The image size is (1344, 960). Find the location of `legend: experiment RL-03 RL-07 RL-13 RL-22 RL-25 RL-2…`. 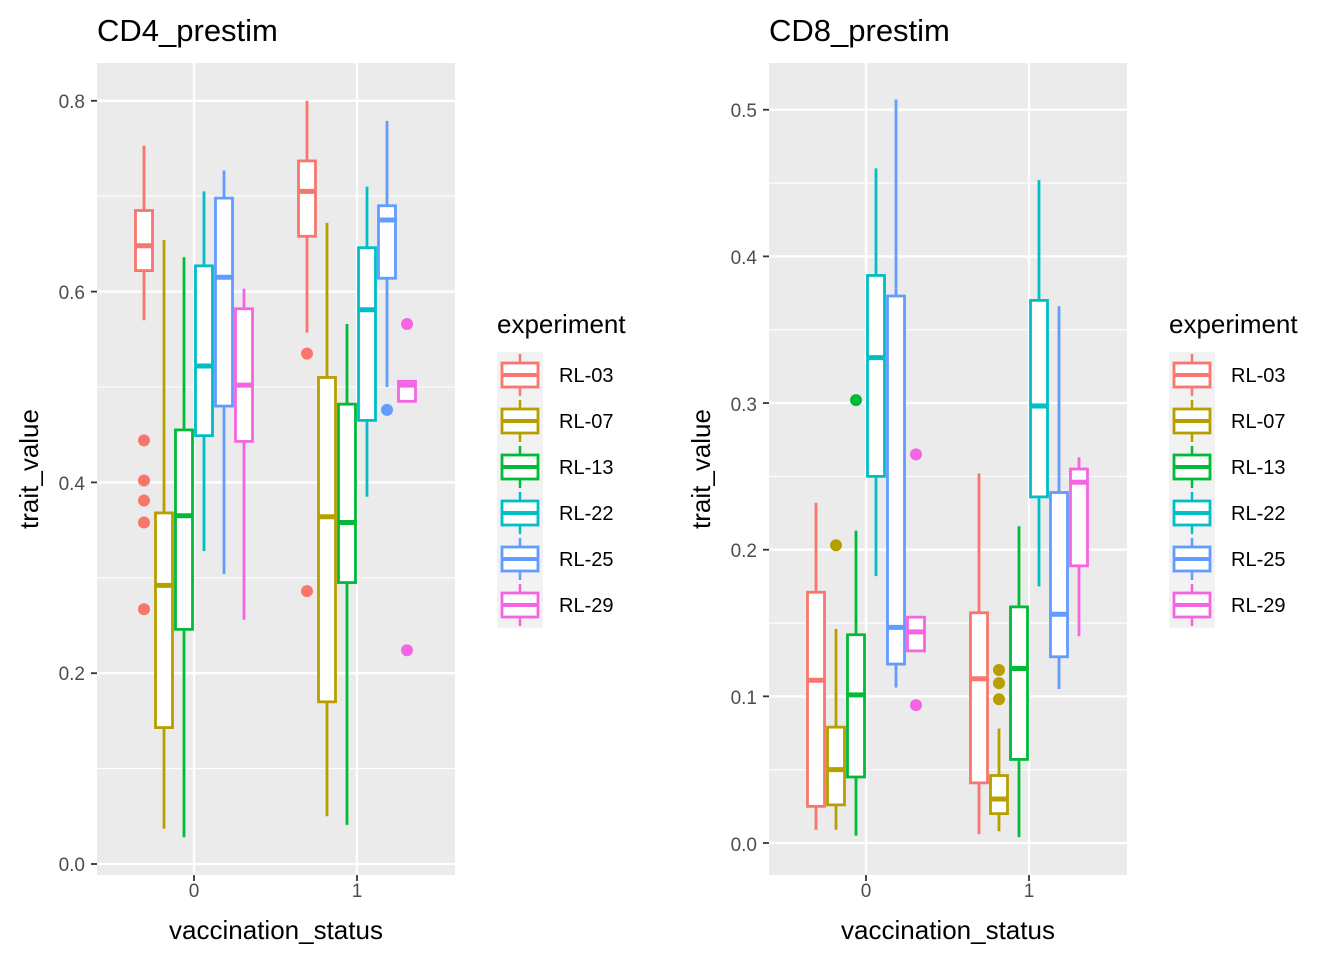

legend: experiment RL-03 RL-07 RL-13 RL-22 RL-25 RL-2… is located at coordinates (1233, 468).